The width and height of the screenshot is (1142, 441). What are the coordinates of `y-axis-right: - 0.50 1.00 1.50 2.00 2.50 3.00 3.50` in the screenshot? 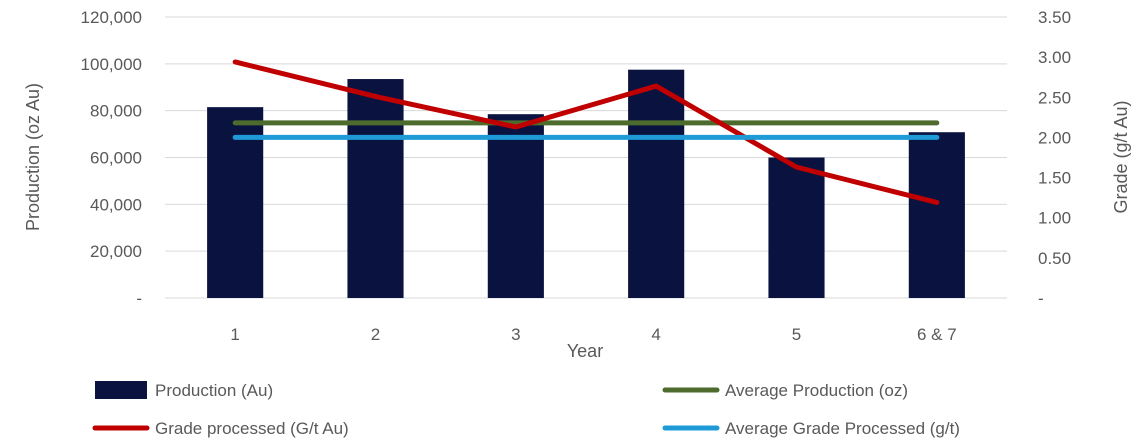 It's located at (1054, 158).